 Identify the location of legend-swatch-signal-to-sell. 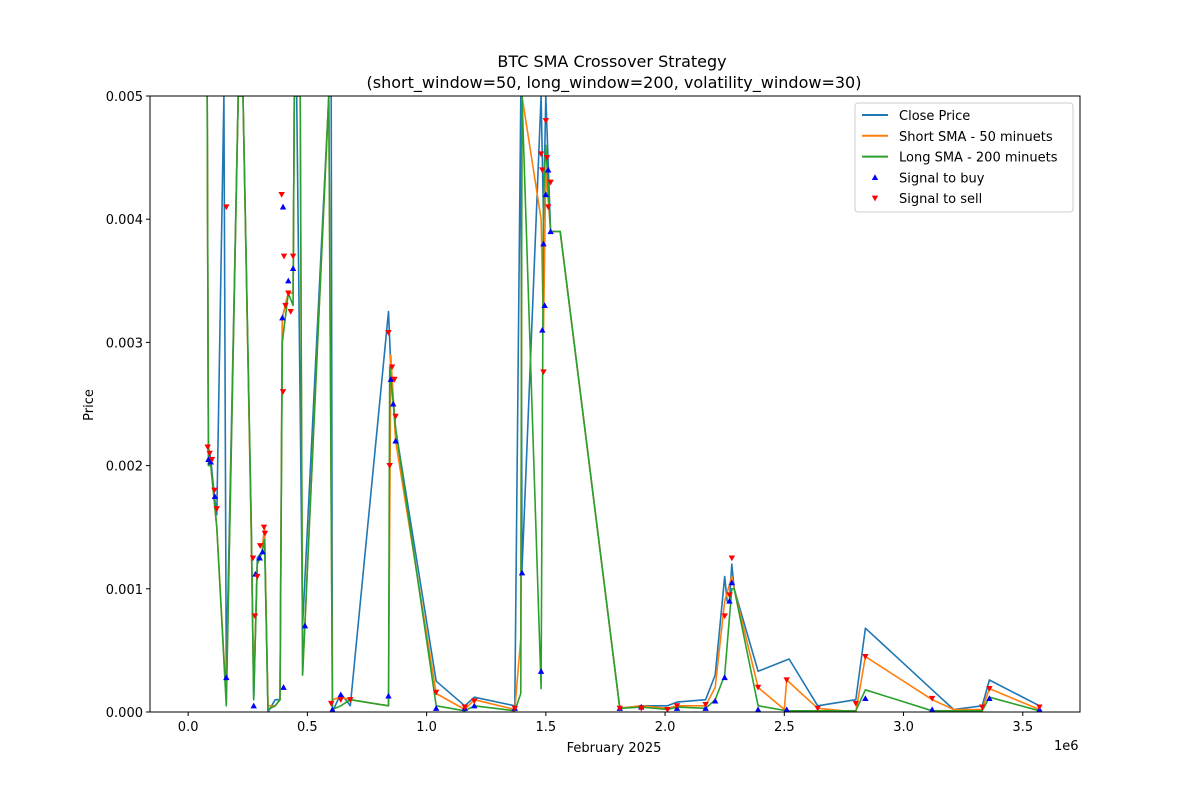
(875, 198).